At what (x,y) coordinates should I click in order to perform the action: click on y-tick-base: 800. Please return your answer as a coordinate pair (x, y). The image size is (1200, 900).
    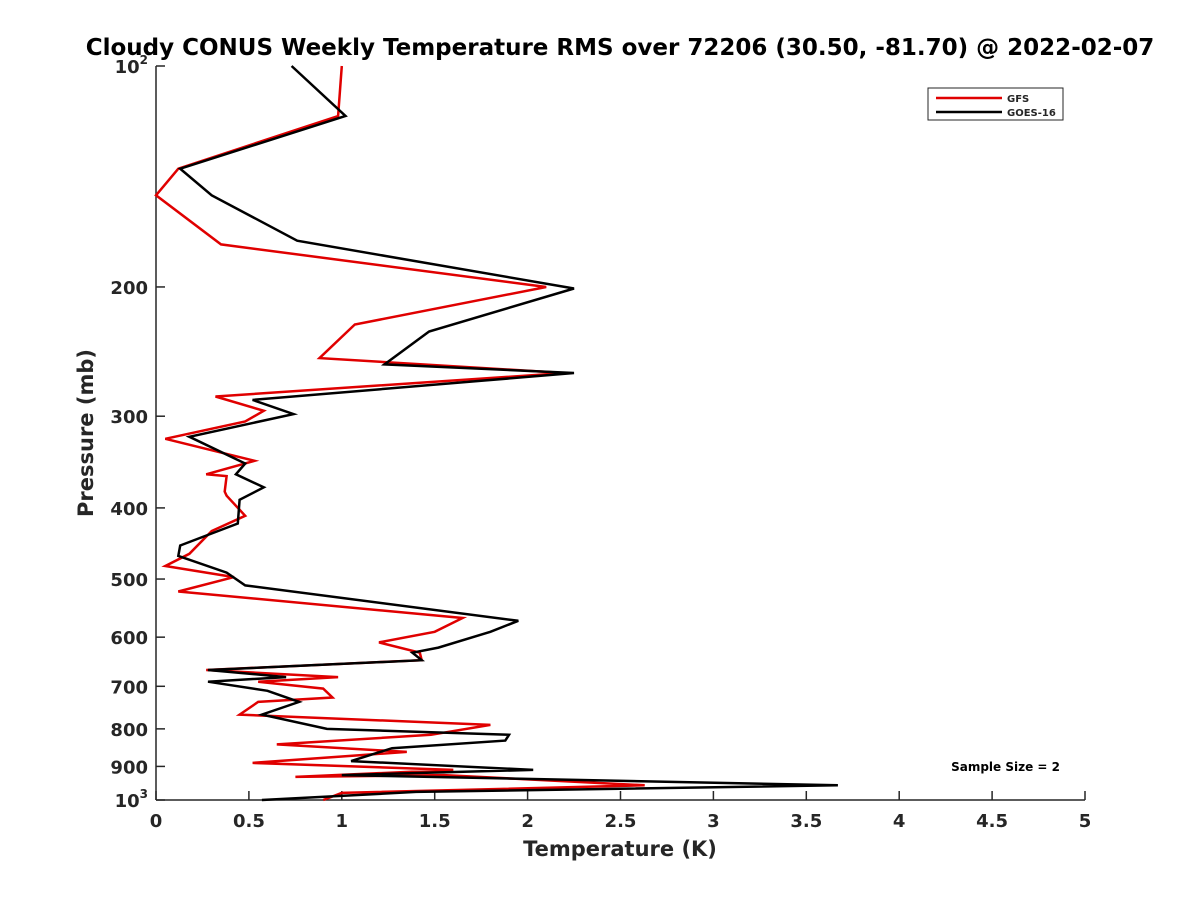
    Looking at the image, I should click on (129, 730).